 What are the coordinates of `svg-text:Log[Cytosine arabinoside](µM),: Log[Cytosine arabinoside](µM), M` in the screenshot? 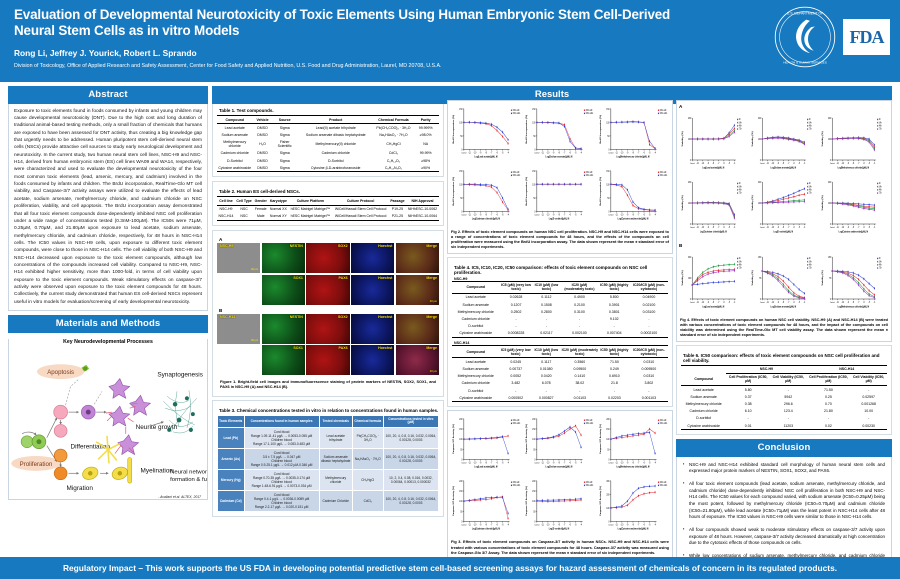 It's located at (853, 232).